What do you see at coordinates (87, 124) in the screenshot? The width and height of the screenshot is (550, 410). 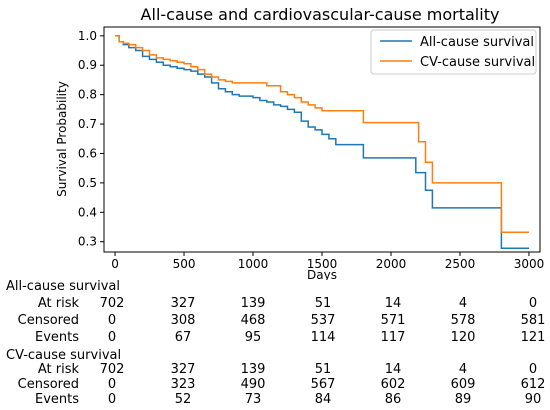 I see `y-tick-label: 0.7` at bounding box center [87, 124].